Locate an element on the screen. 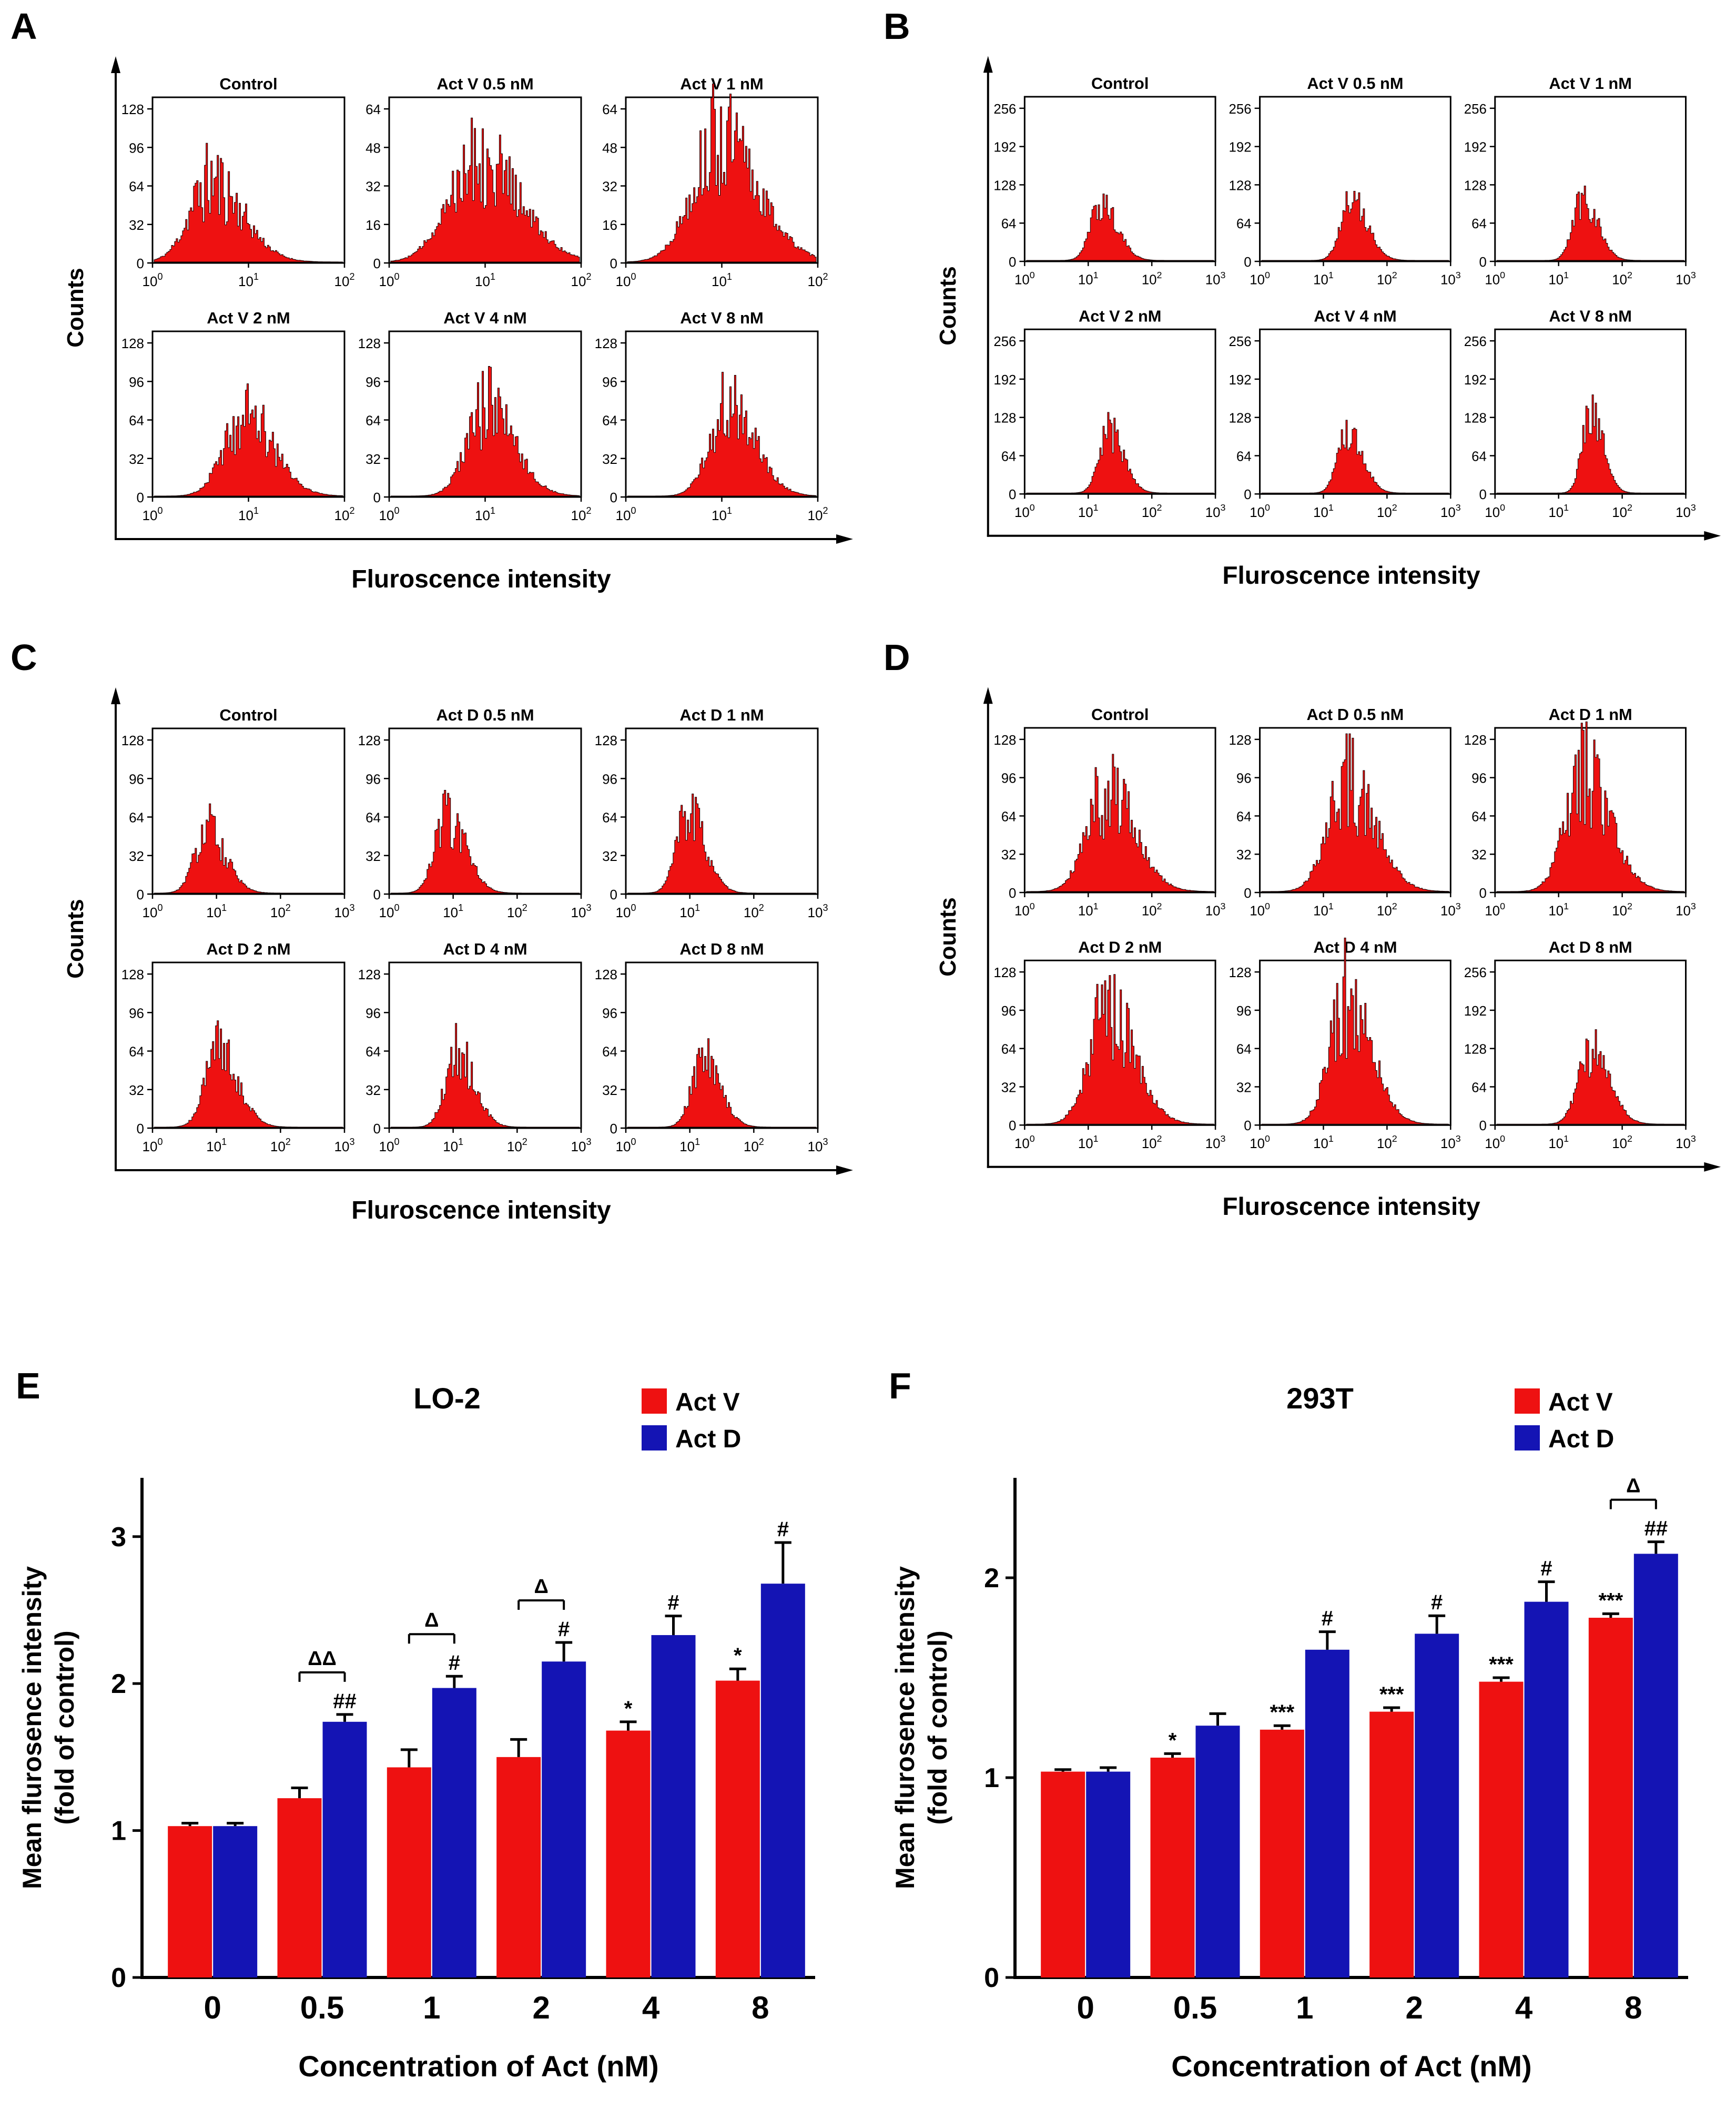 The width and height of the screenshot is (1736, 2120). bracket-label: ΔΔ is located at coordinates (322, 1659).